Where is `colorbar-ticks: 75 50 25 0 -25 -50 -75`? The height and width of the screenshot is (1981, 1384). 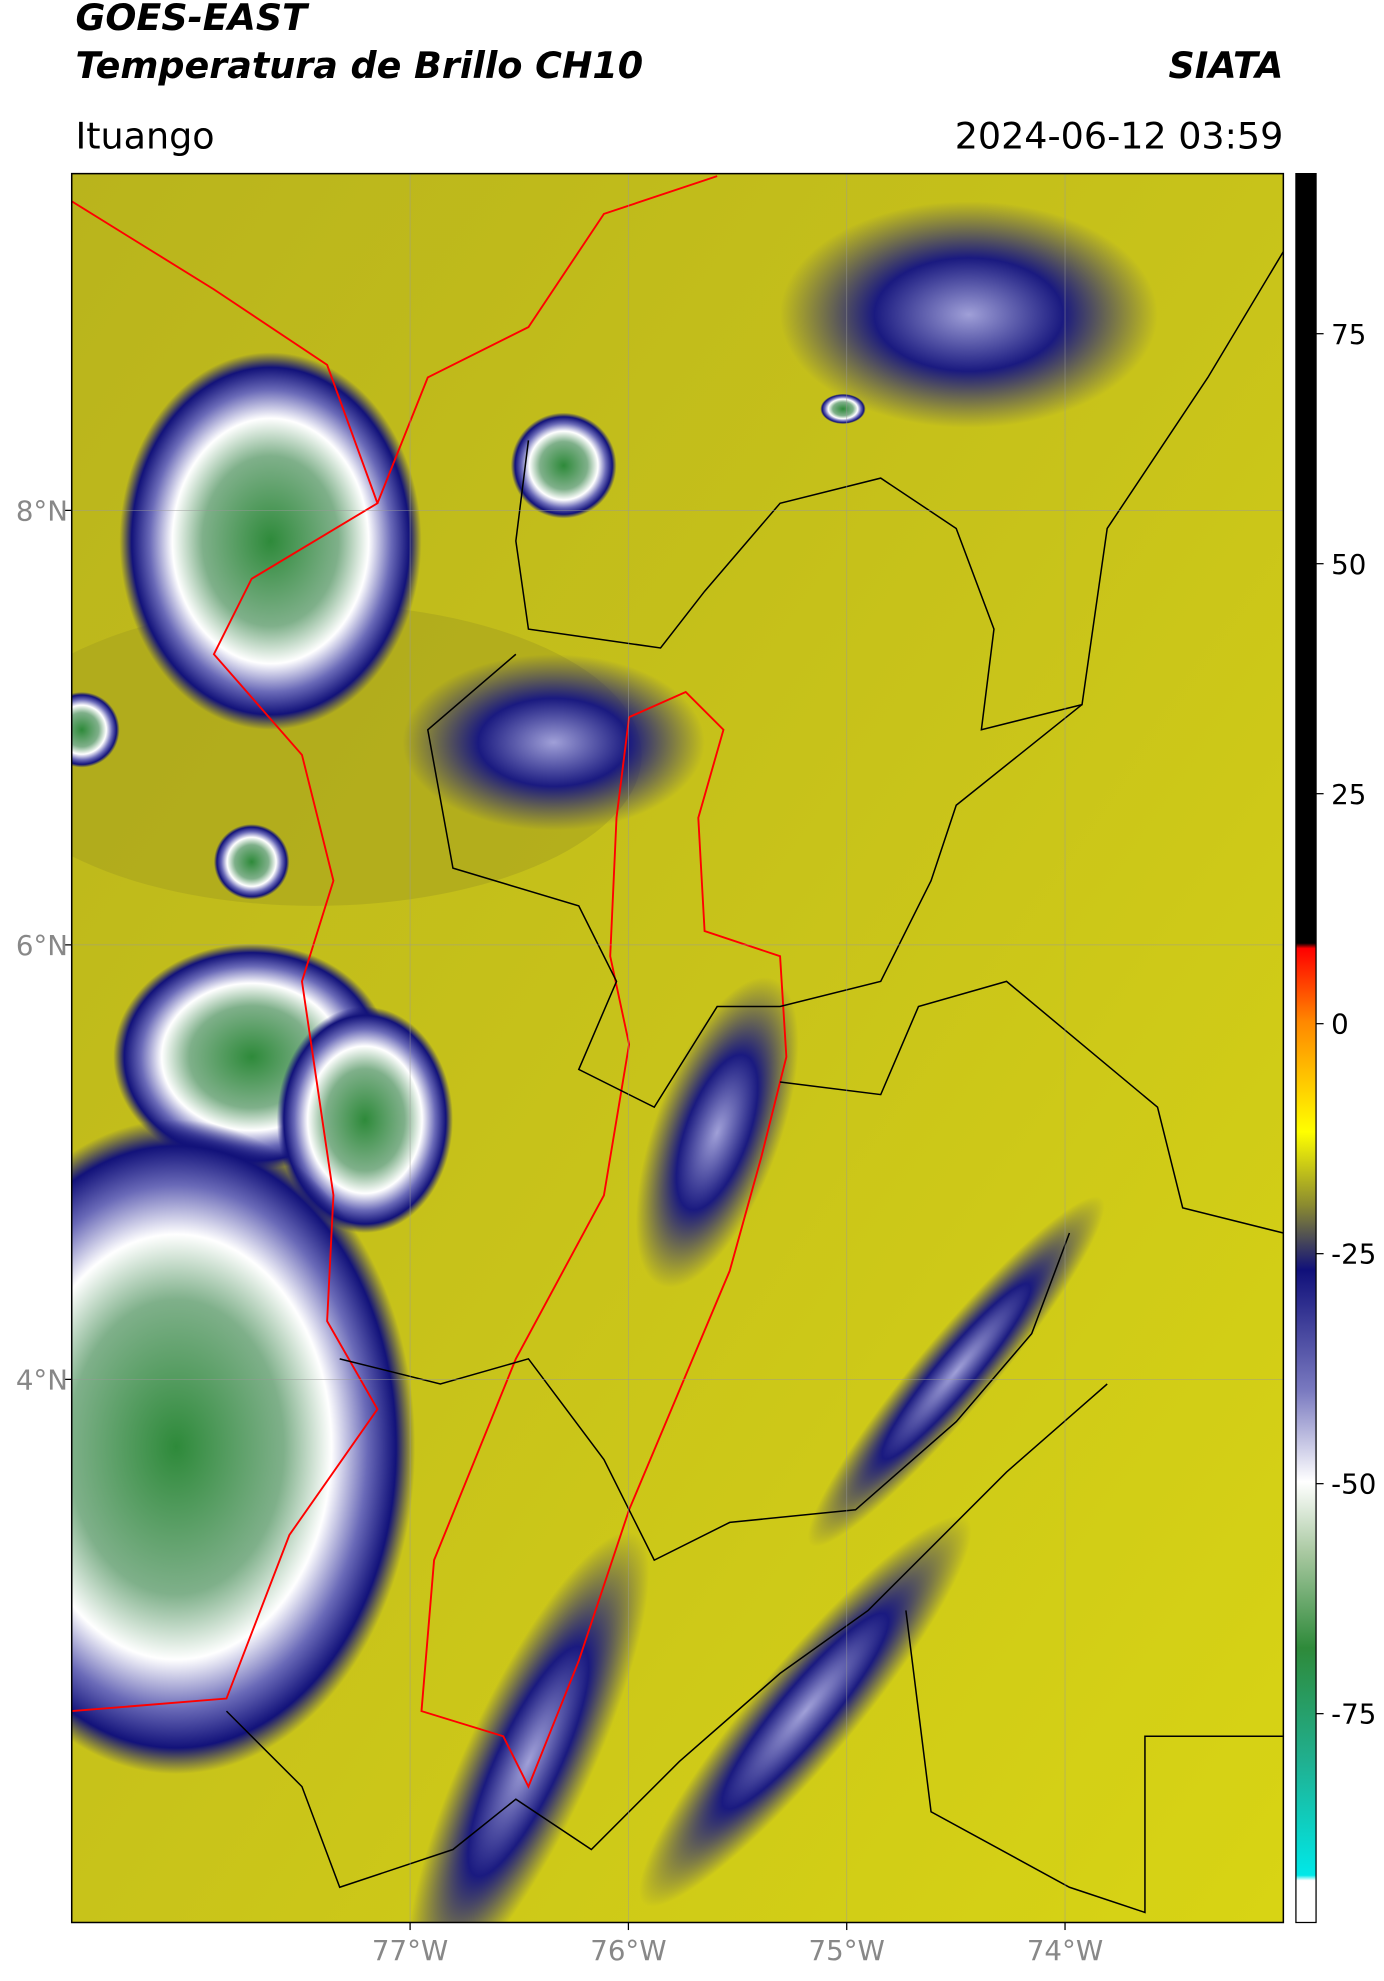
colorbar-ticks: 75 50 25 0 -25 -50 -75 is located at coordinates (1346, 1024).